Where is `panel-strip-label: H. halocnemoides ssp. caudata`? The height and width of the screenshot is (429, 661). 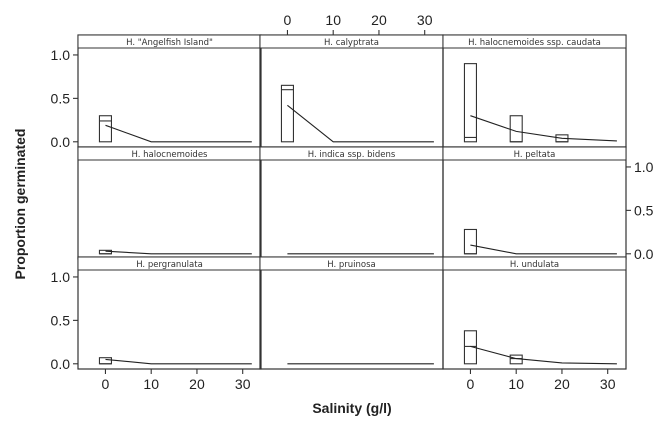
panel-strip-label: H. halocnemoides ssp. caudata is located at coordinates (534, 43).